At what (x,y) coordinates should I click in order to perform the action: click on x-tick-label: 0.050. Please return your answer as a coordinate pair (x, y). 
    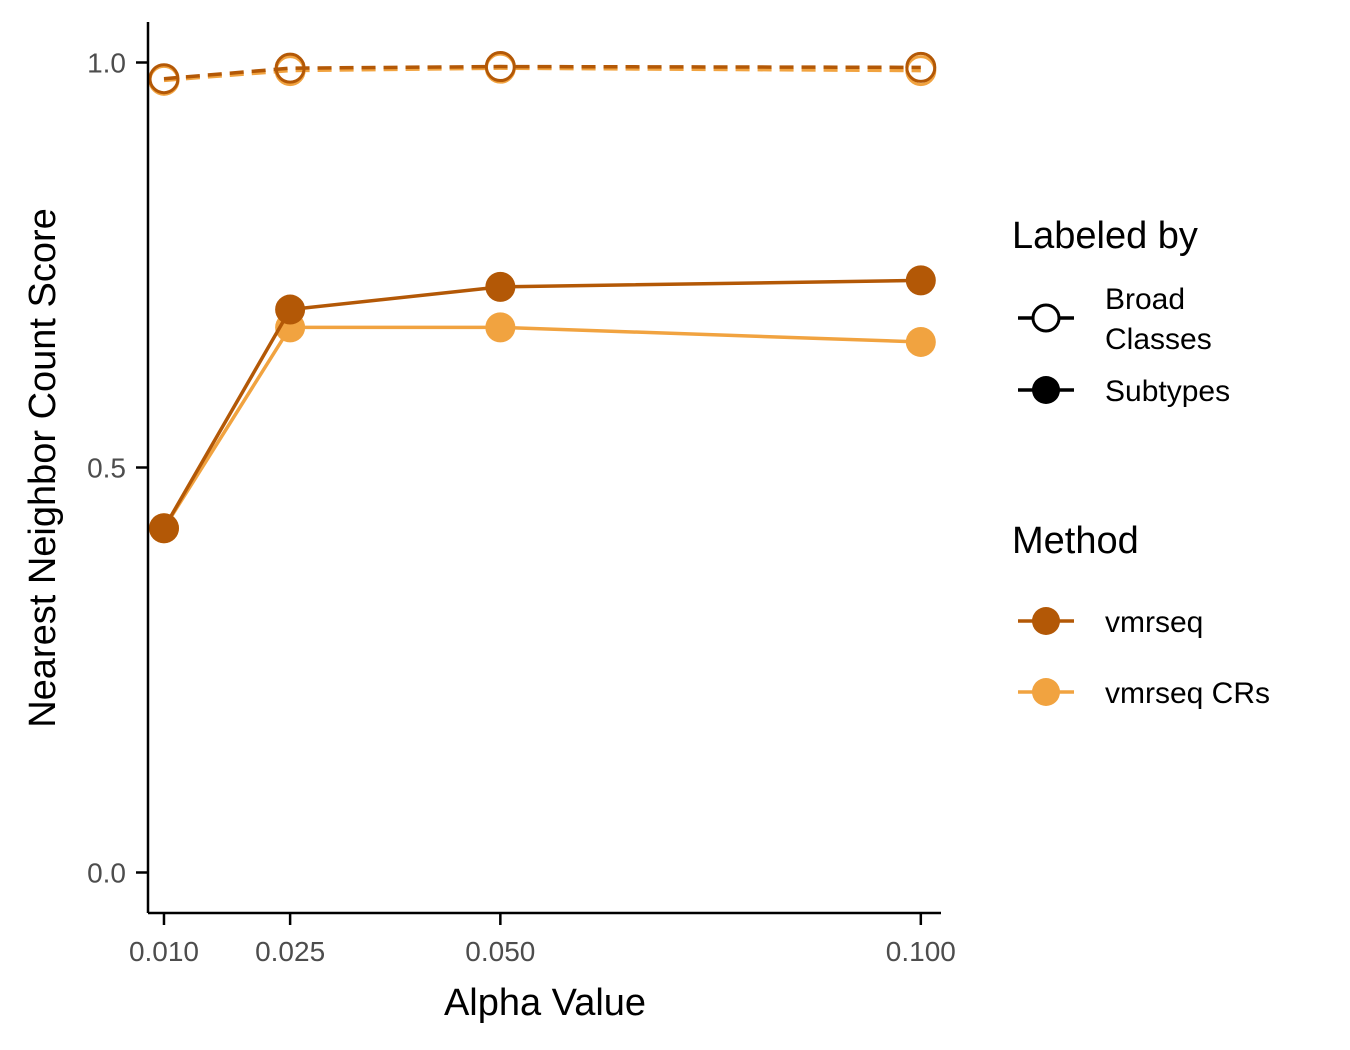
    Looking at the image, I should click on (500, 951).